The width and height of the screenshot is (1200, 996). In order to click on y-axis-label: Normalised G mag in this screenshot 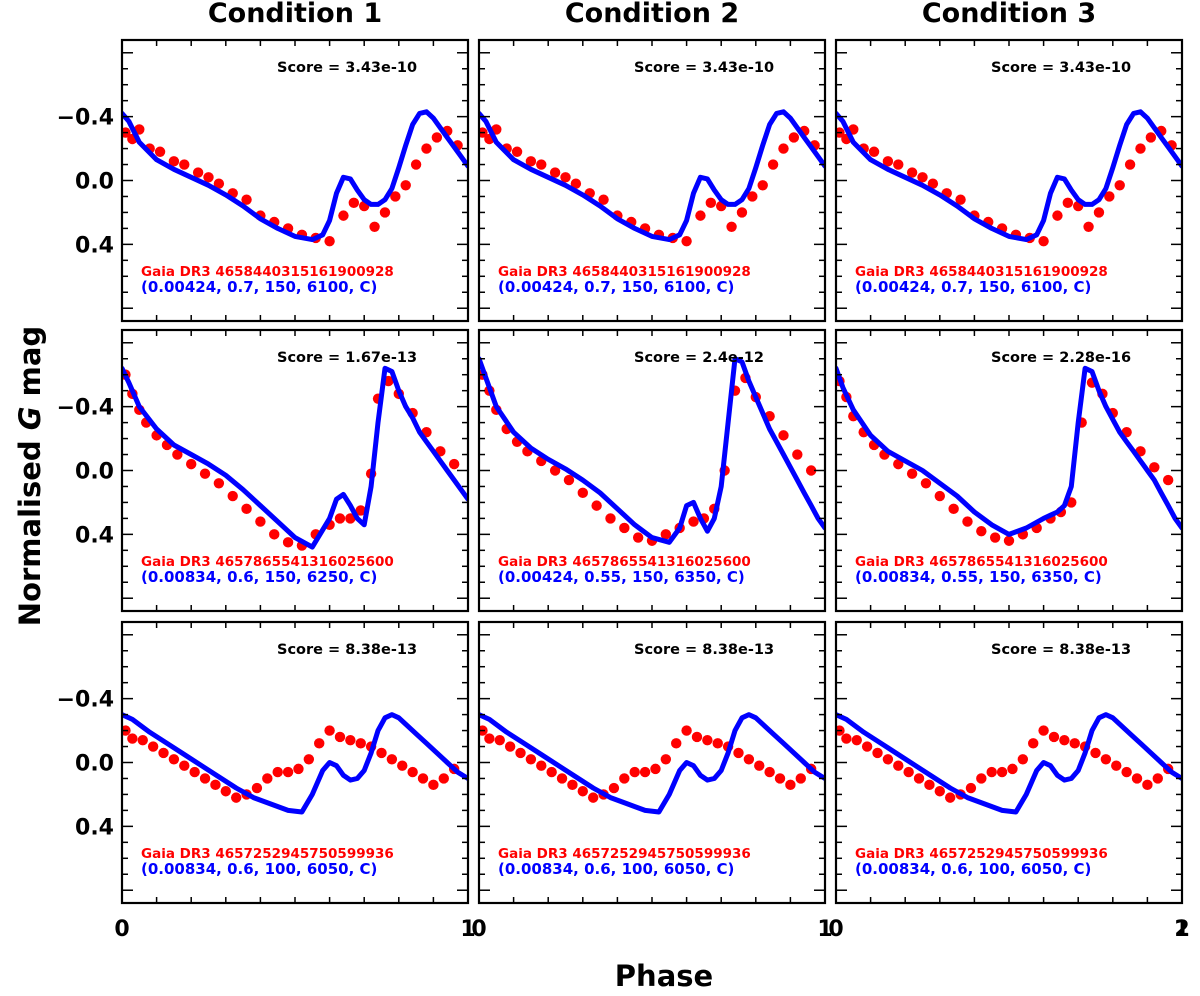, I will do `click(30, 476)`.